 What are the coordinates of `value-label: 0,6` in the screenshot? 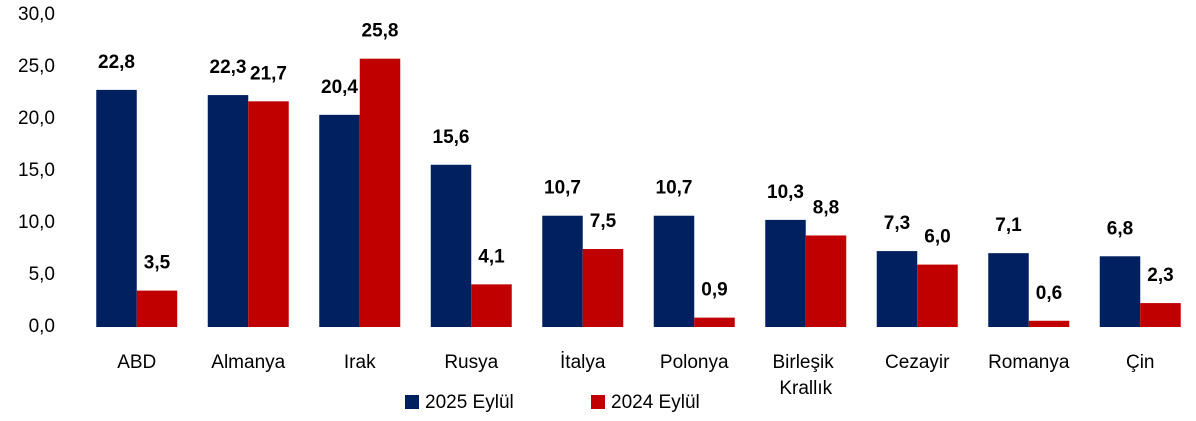 It's located at (1049, 293).